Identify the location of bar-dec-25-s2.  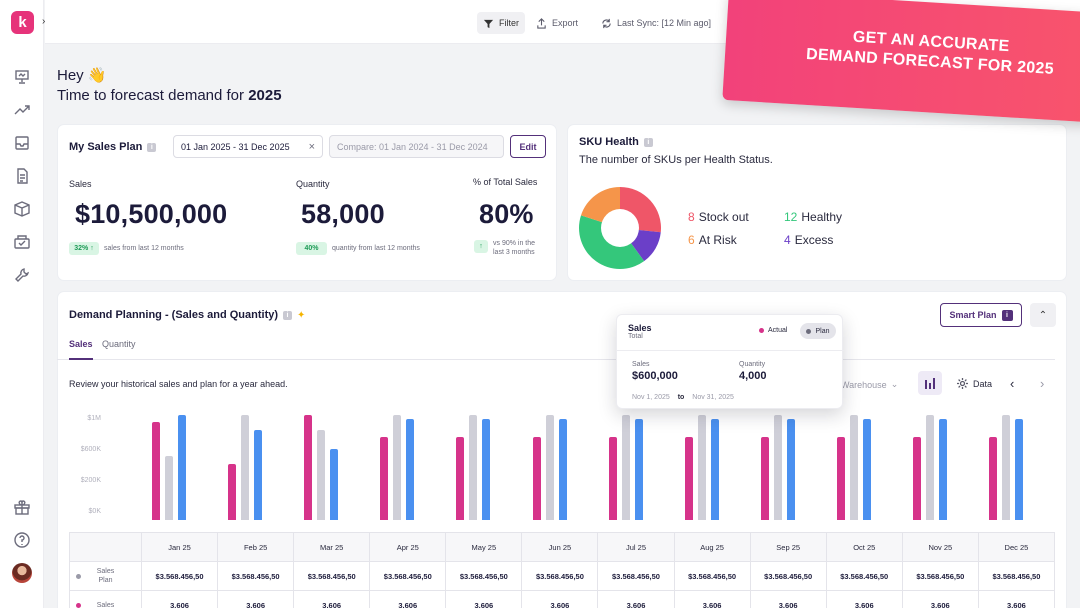
(1019, 469).